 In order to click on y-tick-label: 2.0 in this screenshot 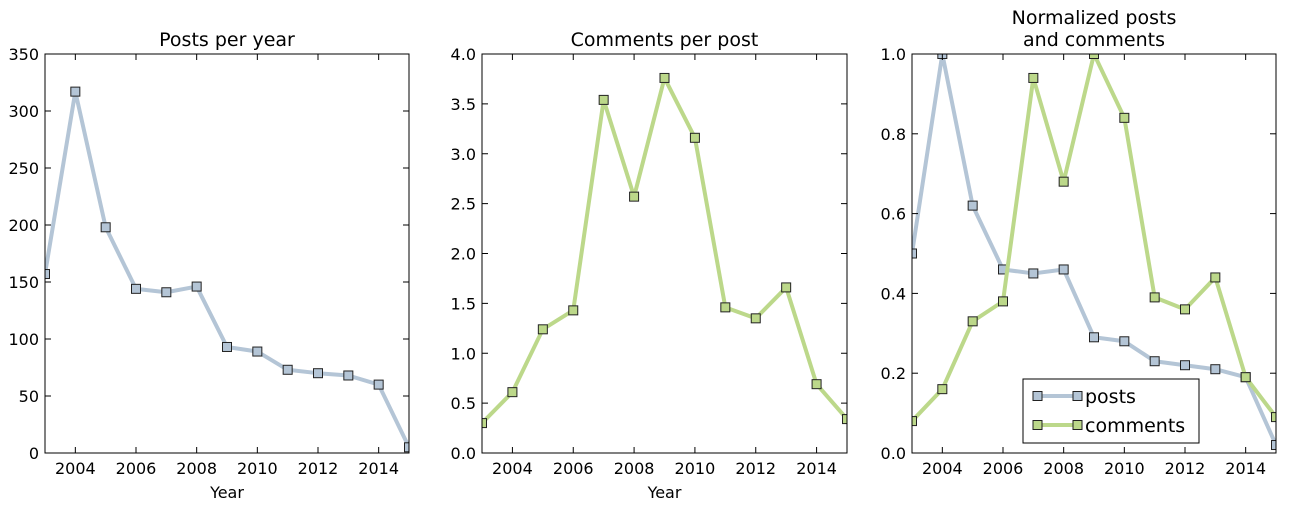, I will do `click(463, 254)`.